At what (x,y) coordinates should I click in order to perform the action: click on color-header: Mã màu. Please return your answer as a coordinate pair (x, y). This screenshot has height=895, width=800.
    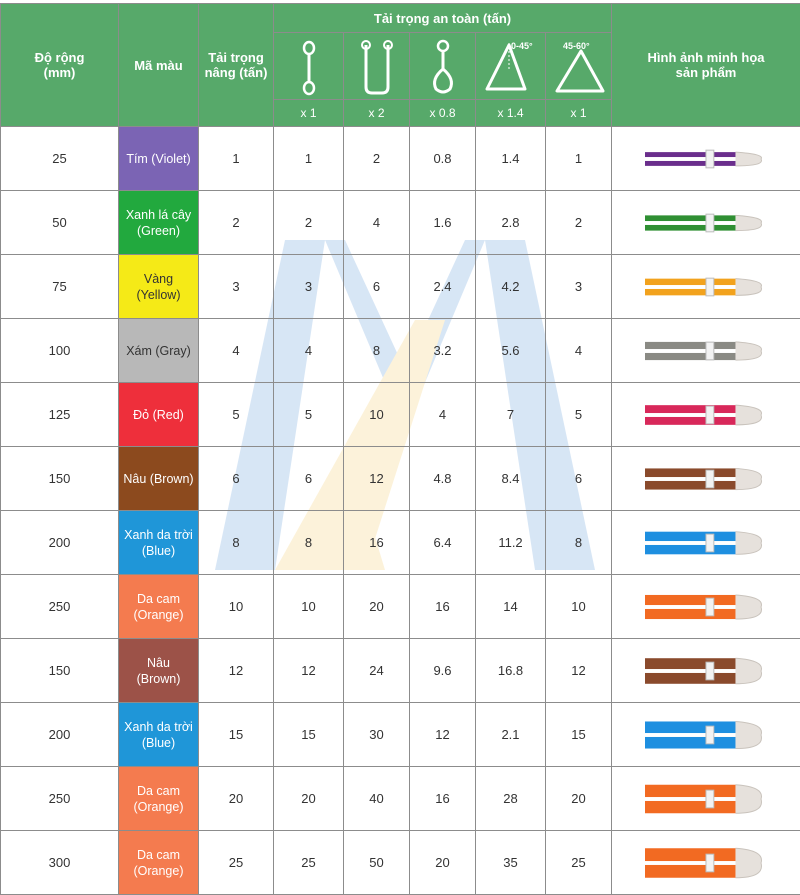
    Looking at the image, I should click on (159, 65).